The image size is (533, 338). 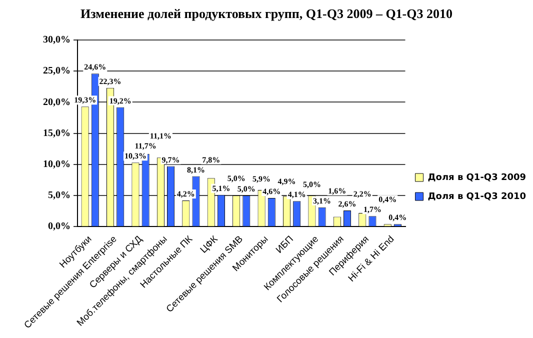 I want to click on y-tick-label: 25,0%, so click(x=56, y=71).